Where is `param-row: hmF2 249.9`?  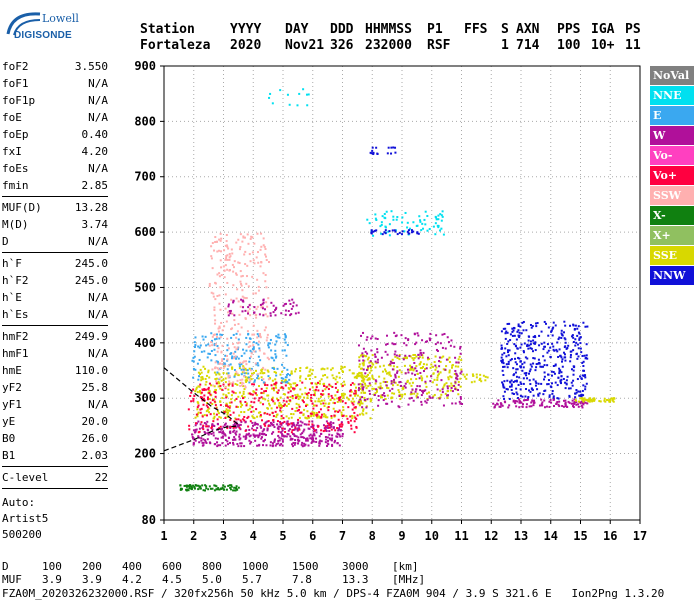 param-row: hmF2 249.9 is located at coordinates (55, 336).